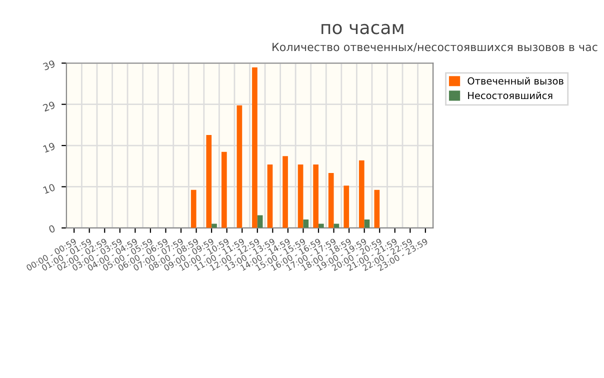 This screenshot has width=604, height=378. I want to click on legend-label: Несостоявшийся, so click(510, 96).